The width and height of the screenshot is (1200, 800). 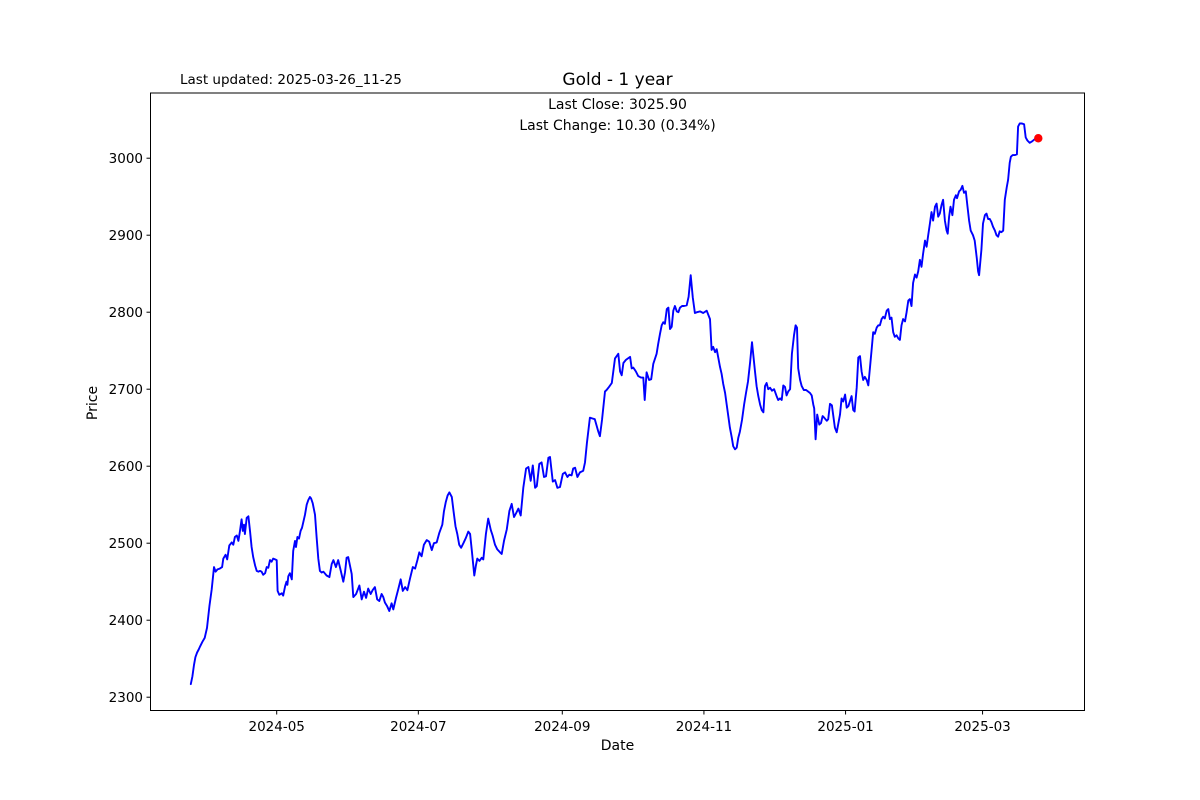 What do you see at coordinates (1038, 138) in the screenshot?
I see `last-price-marker` at bounding box center [1038, 138].